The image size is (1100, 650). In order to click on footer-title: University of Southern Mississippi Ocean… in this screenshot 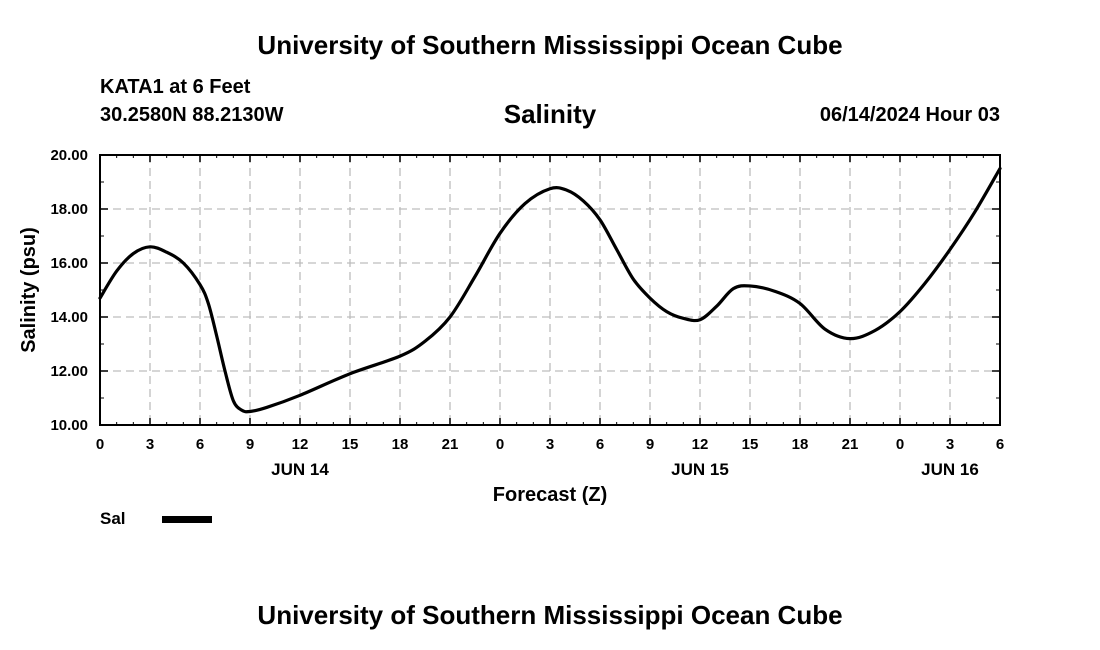, I will do `click(550, 615)`.